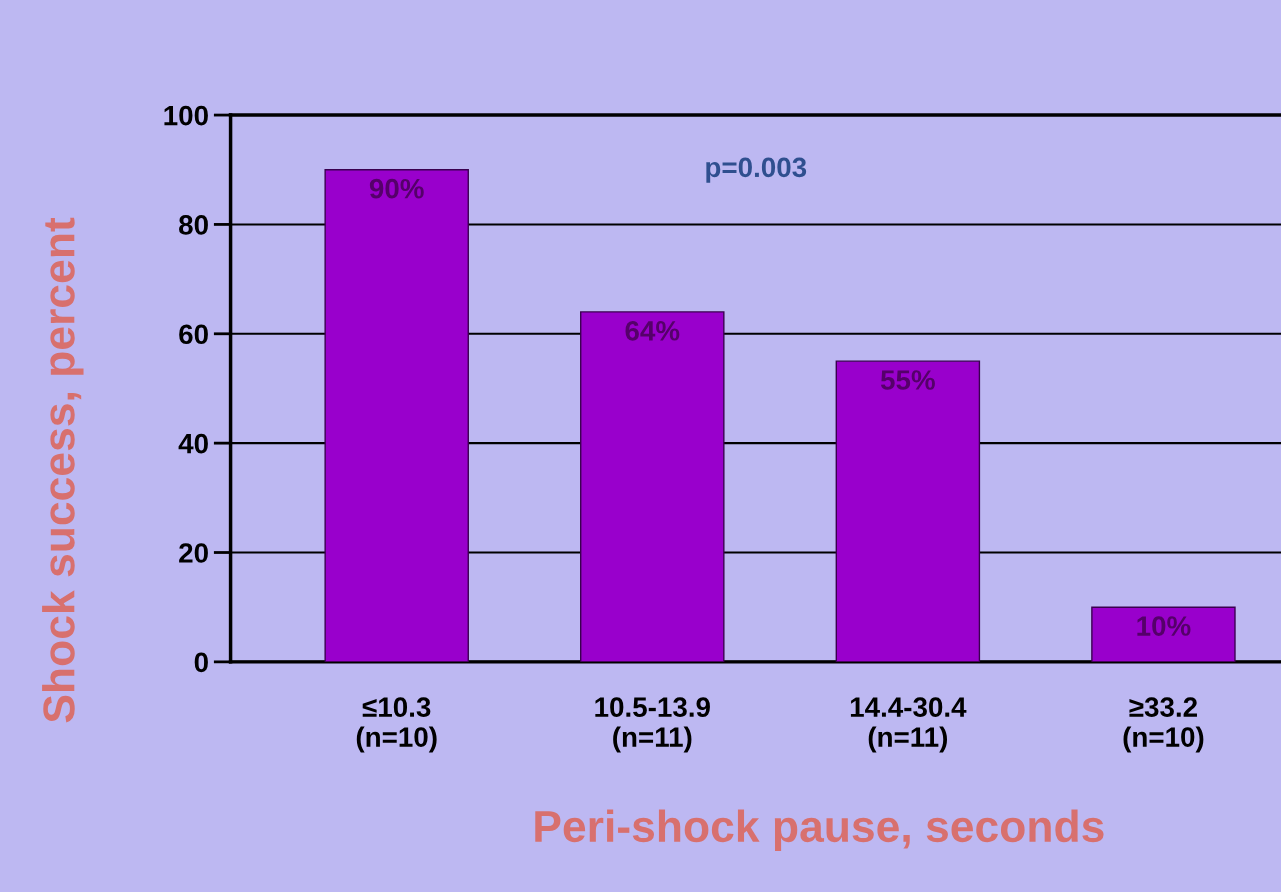  I want to click on y-tick-label: 60, so click(193, 334).